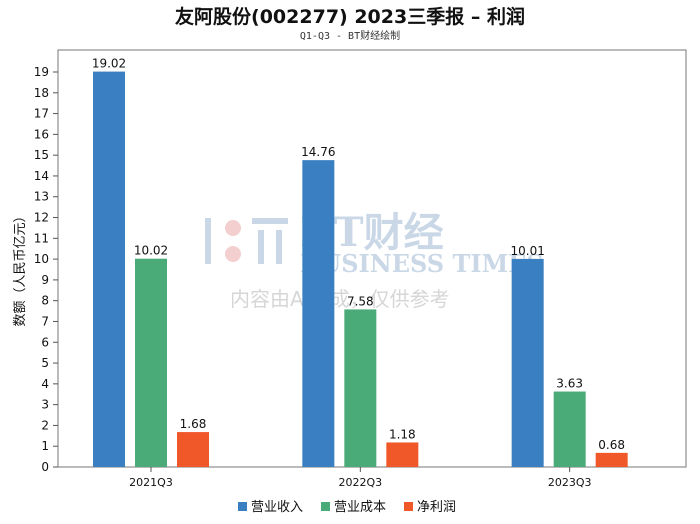  I want to click on y-tick-label: 15, so click(41, 155).